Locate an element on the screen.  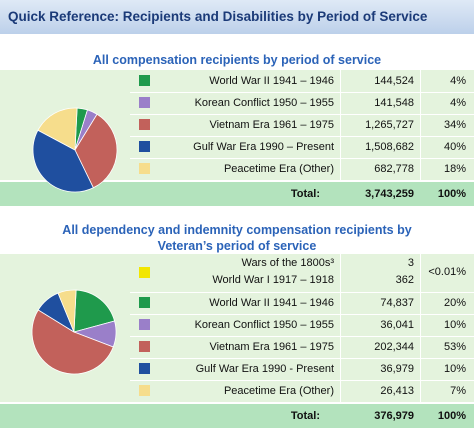
row-count: 202,344 is located at coordinates (394, 347).